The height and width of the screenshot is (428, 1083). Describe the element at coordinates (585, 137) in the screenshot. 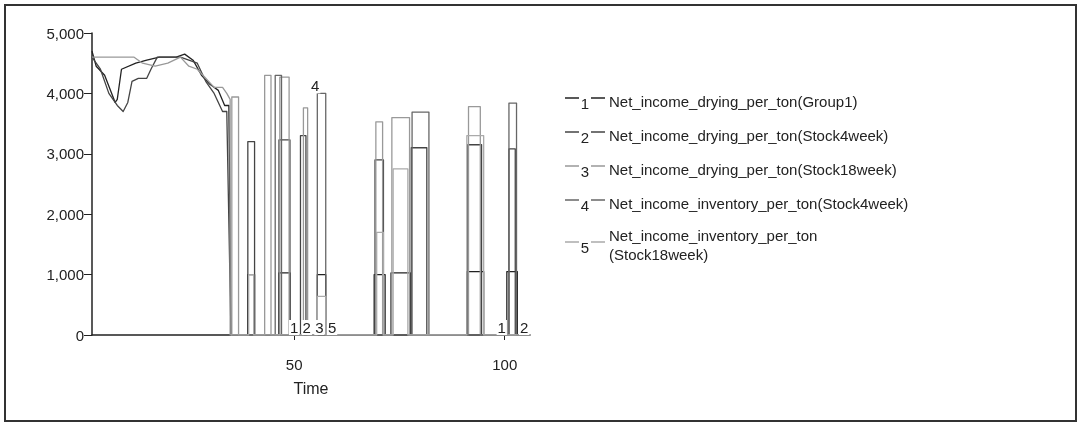

I see `text: 2` at that location.